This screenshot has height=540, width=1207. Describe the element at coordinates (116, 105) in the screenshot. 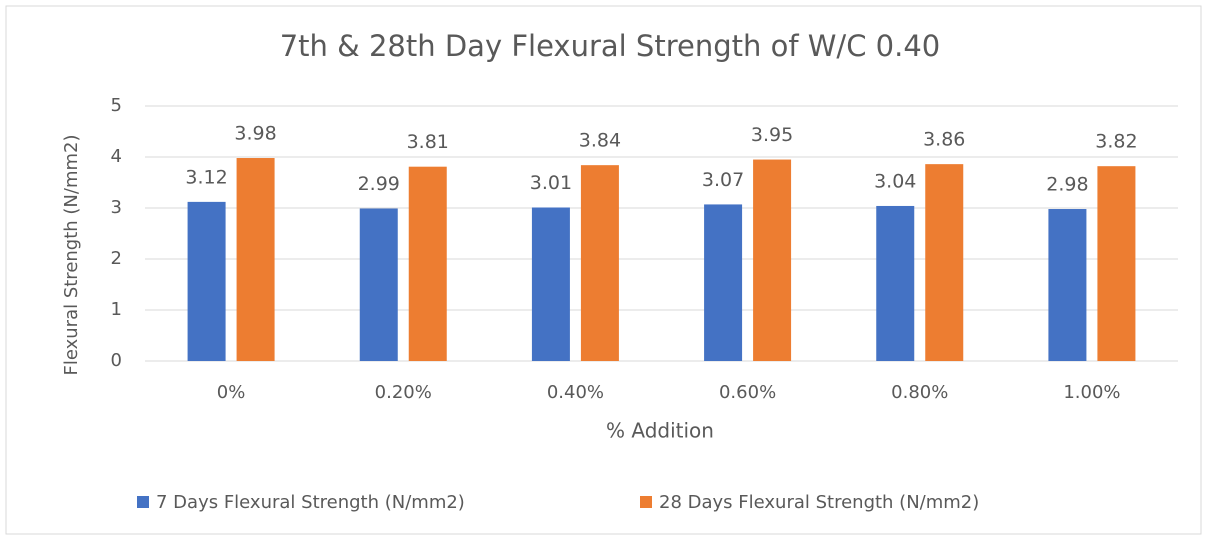

I see `y-tick-label: 5` at that location.